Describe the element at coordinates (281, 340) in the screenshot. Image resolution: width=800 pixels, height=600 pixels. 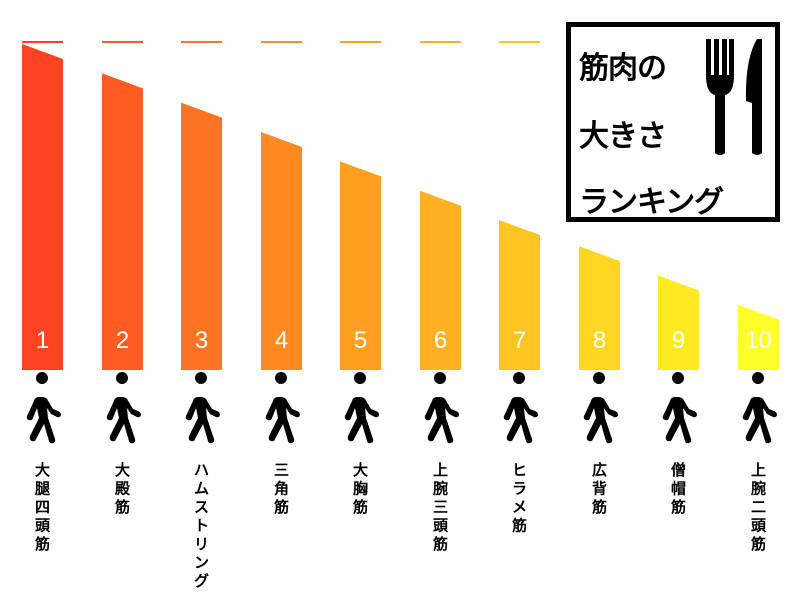
I see `rank-label: 4` at that location.